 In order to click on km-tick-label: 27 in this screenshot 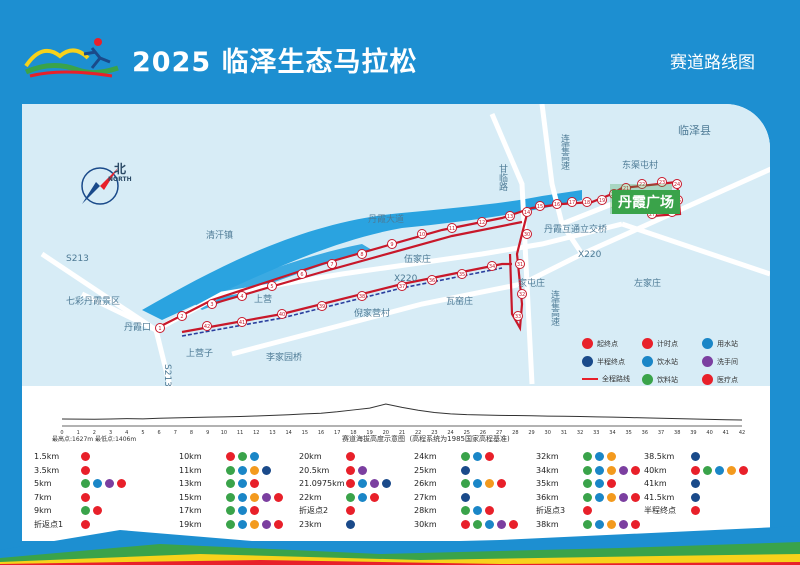, I will do `click(499, 433)`.